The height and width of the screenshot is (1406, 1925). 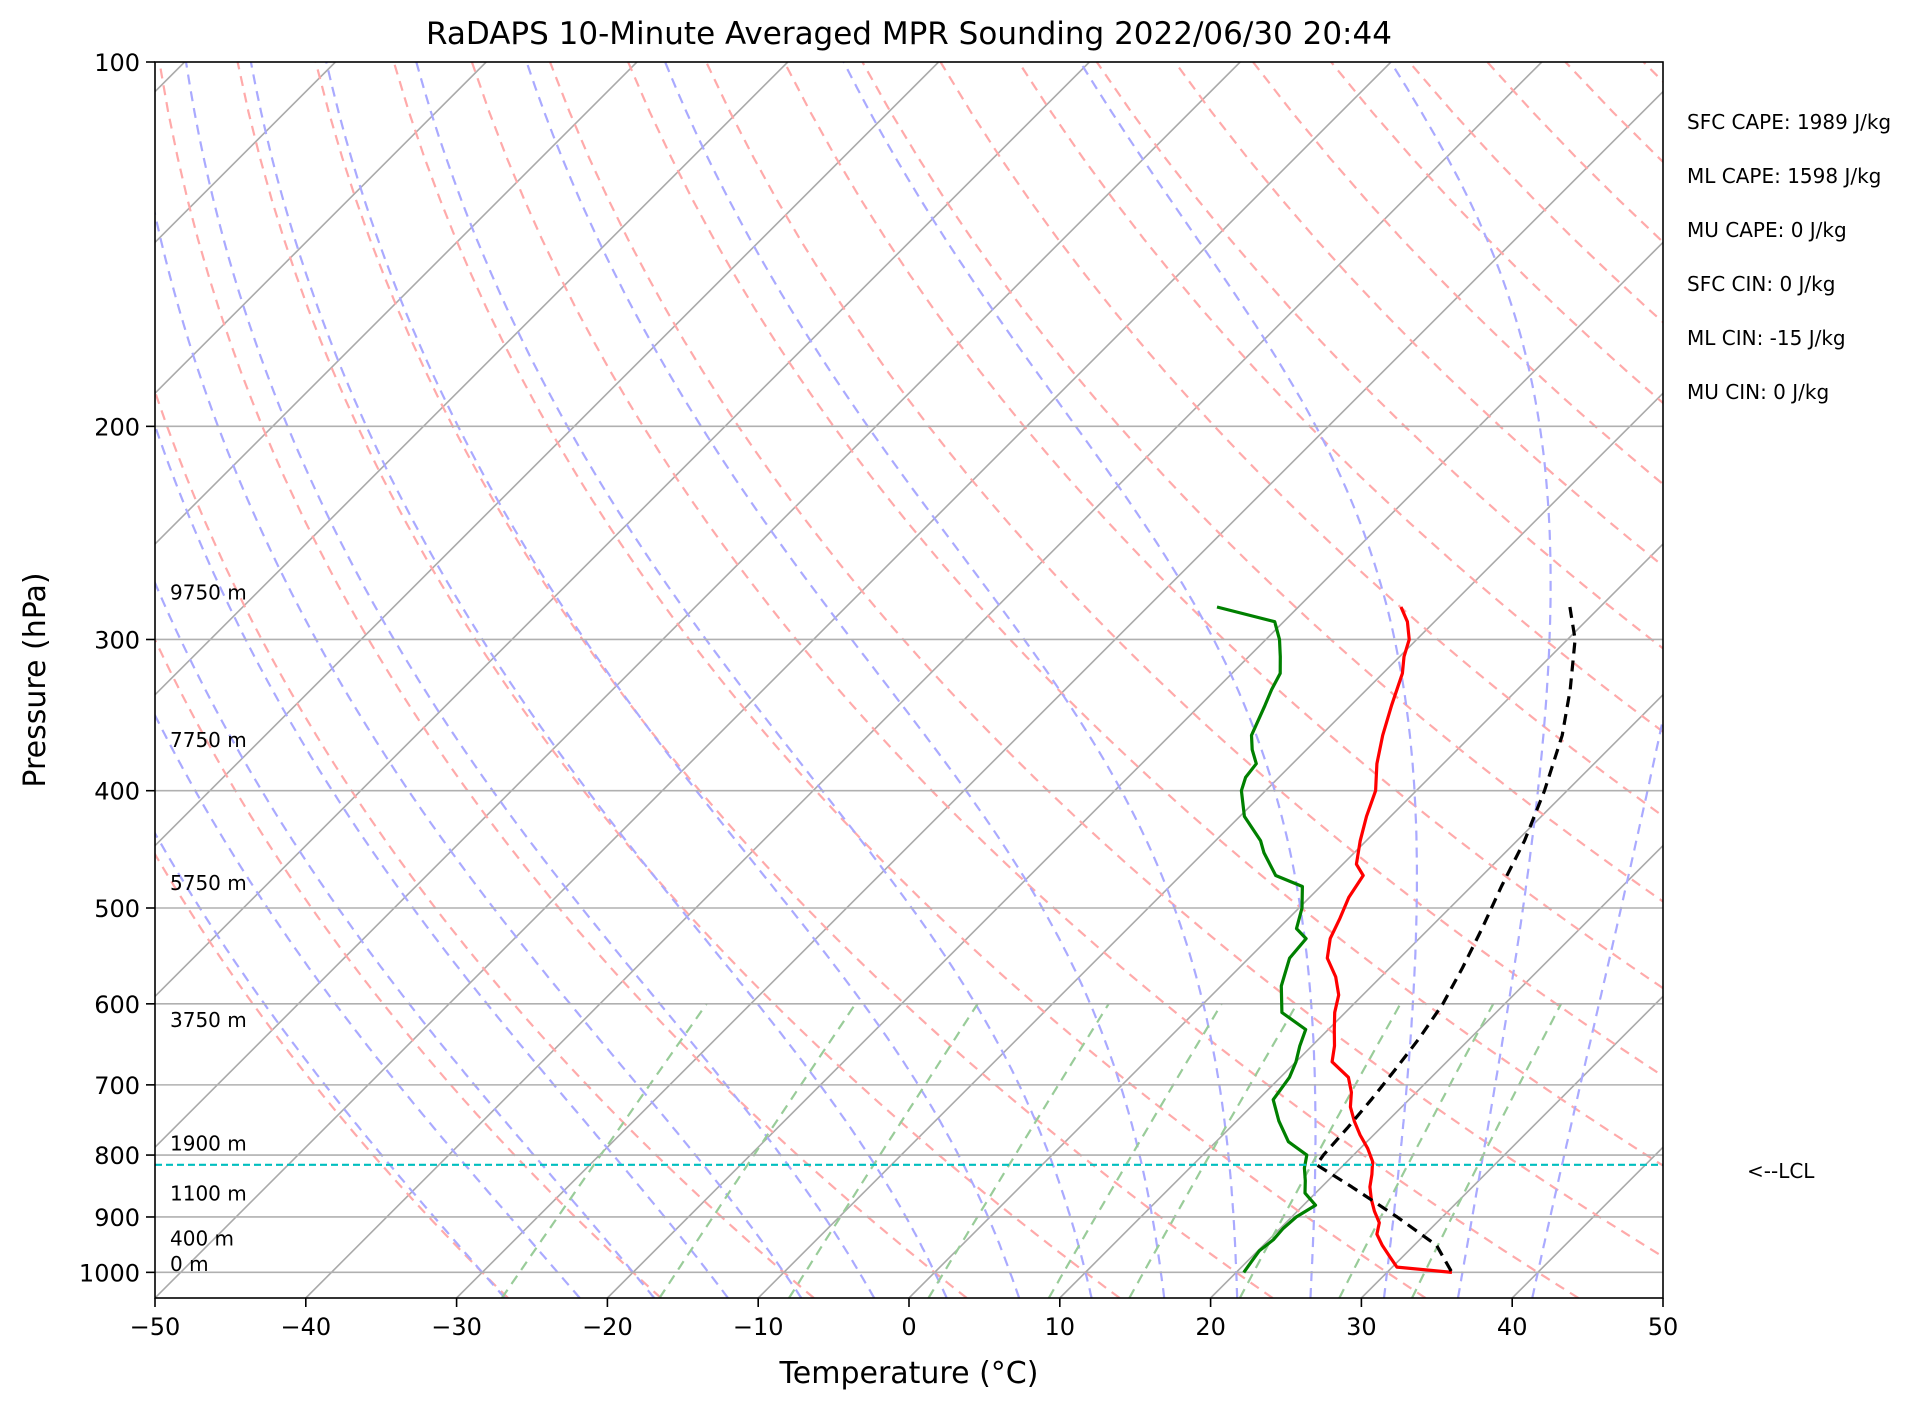 What do you see at coordinates (208, 883) in the screenshot?
I see `height-label: 5750 m` at bounding box center [208, 883].